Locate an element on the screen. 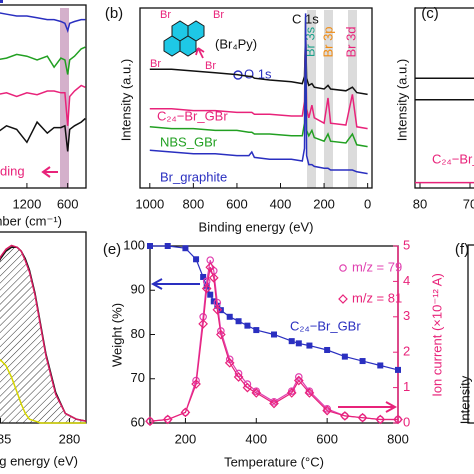 This screenshot has height=474, width=474. x-axis-label: Wavenumber (cm⁻¹) is located at coordinates (31, 220).